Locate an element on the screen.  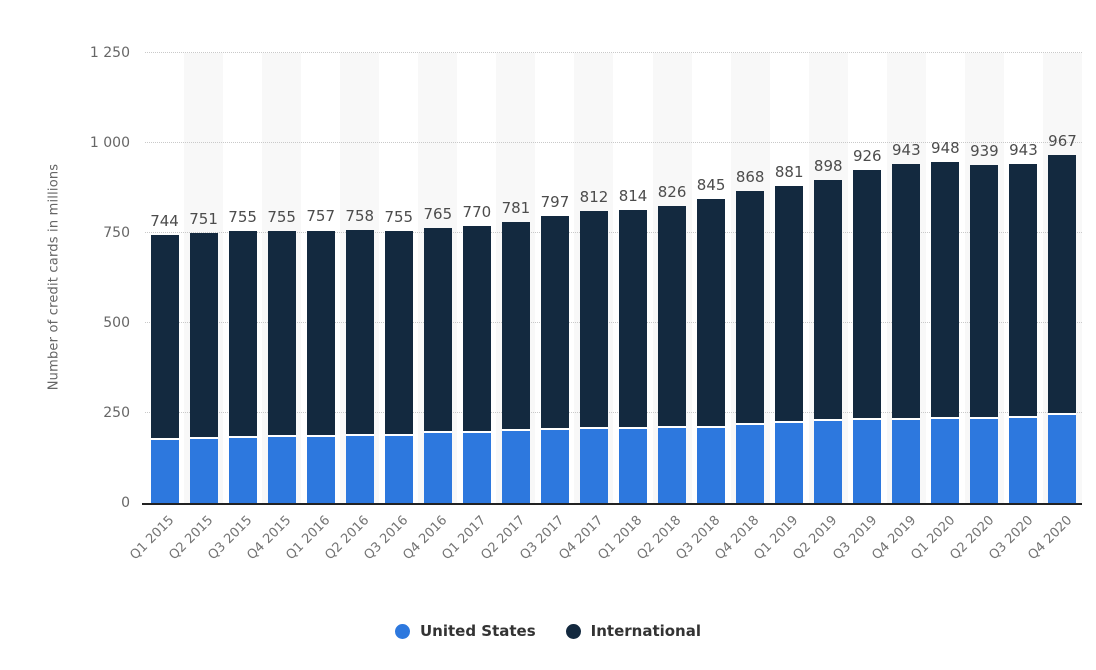
bar-group-q4-2016: 765 is located at coordinates (437, 278).